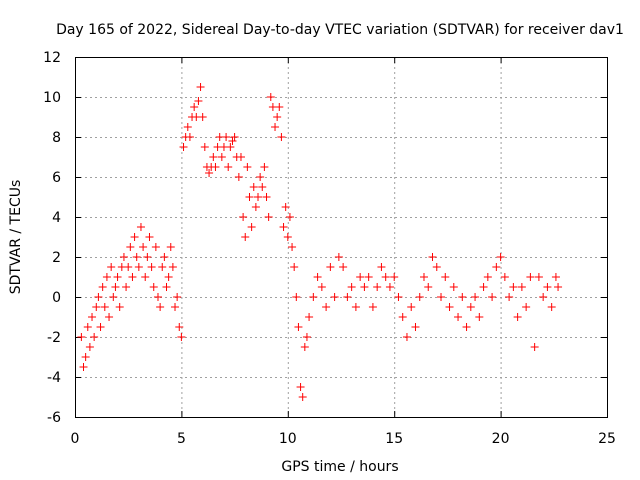  Describe the element at coordinates (394, 439) in the screenshot. I see `x-tick-label: 15` at that location.